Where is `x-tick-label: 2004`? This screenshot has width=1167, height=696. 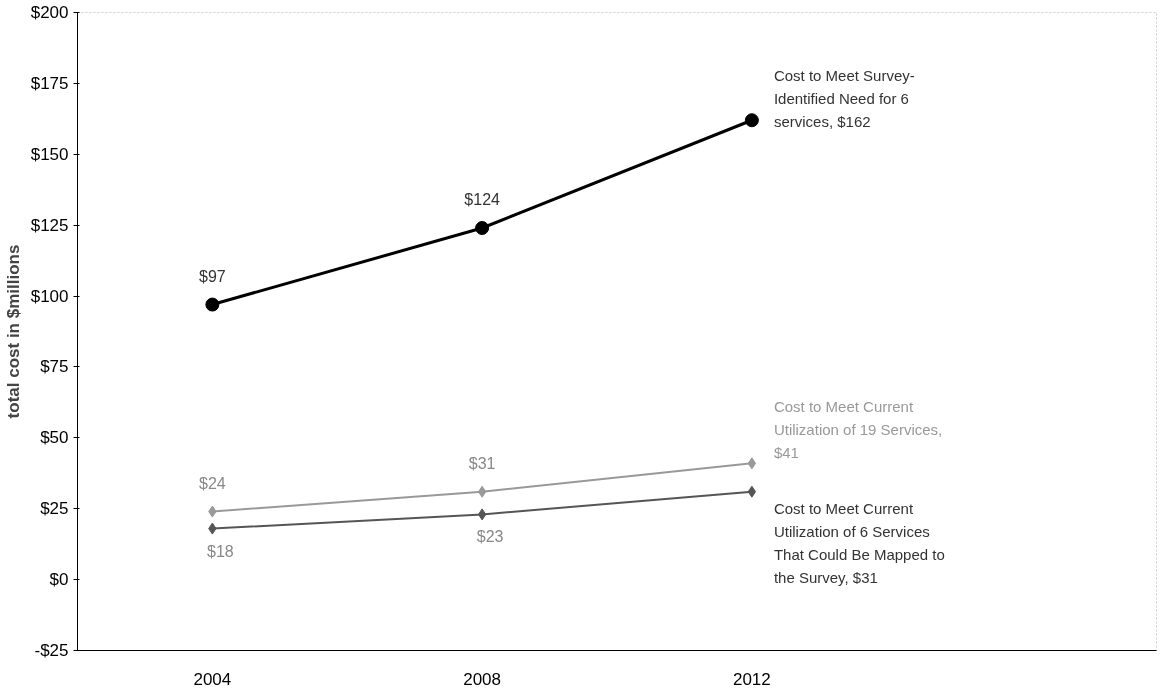 x-tick-label: 2004 is located at coordinates (212, 679).